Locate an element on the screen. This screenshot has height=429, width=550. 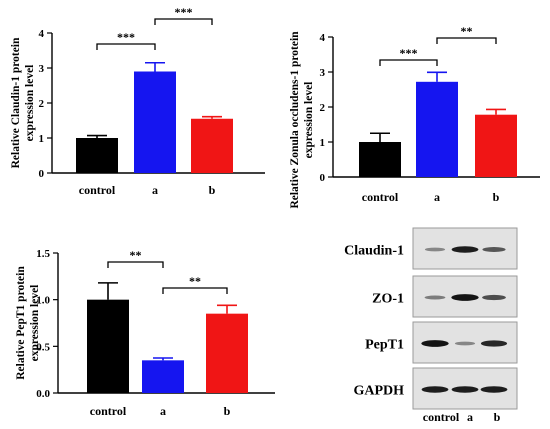
y-tick-label: 1.0 is located at coordinates (43, 301).